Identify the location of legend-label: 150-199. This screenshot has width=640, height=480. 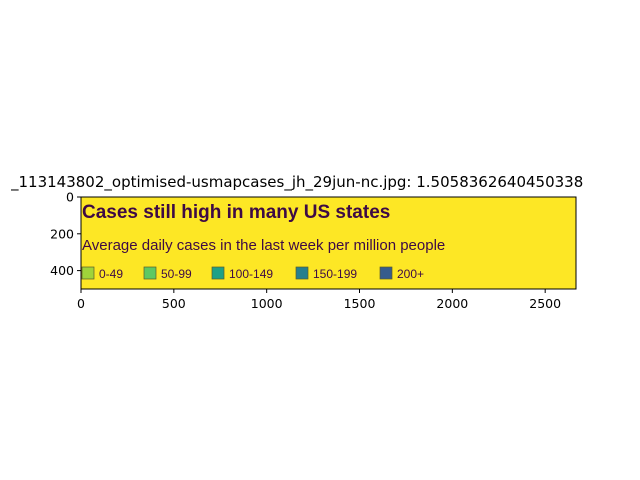
(335, 274).